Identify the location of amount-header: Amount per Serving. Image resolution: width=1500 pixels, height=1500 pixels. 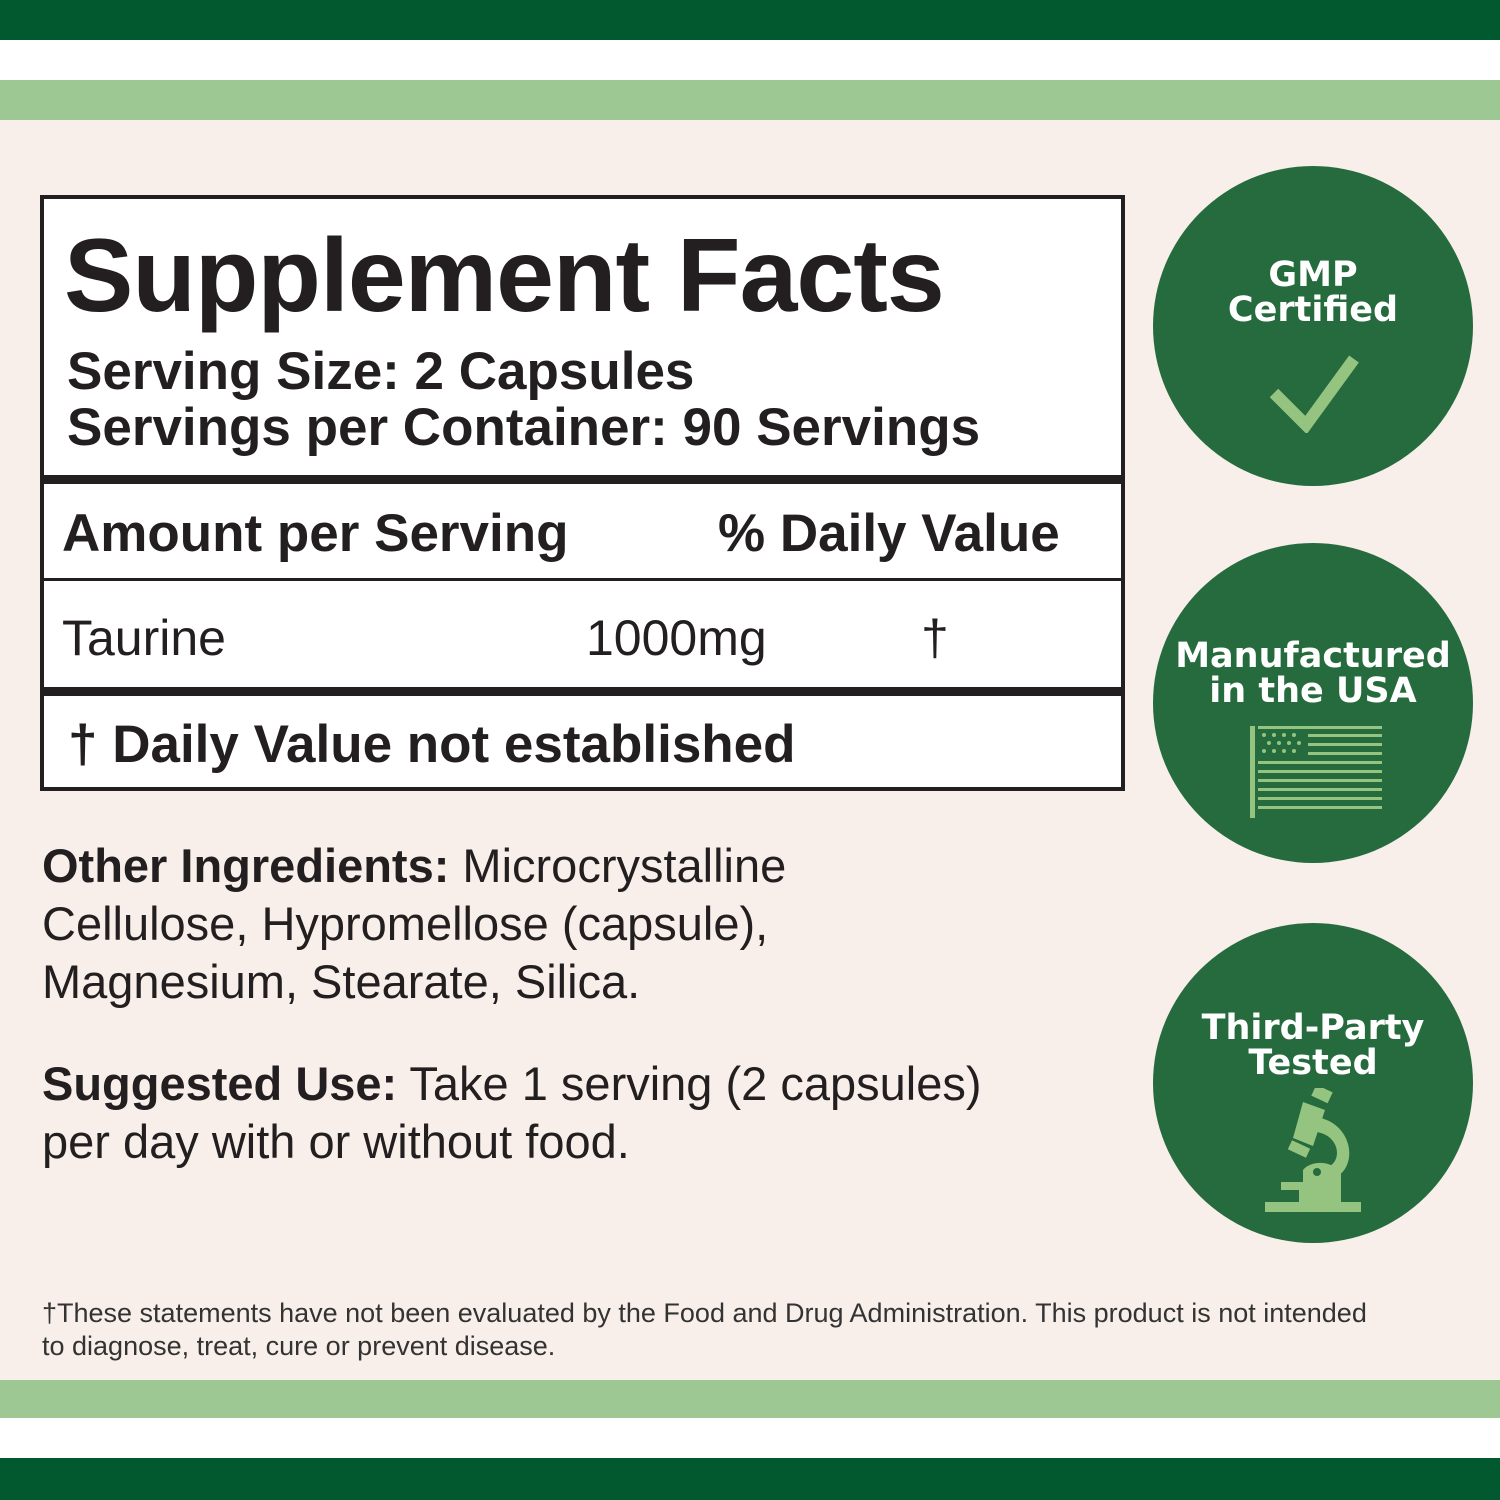
(315, 533).